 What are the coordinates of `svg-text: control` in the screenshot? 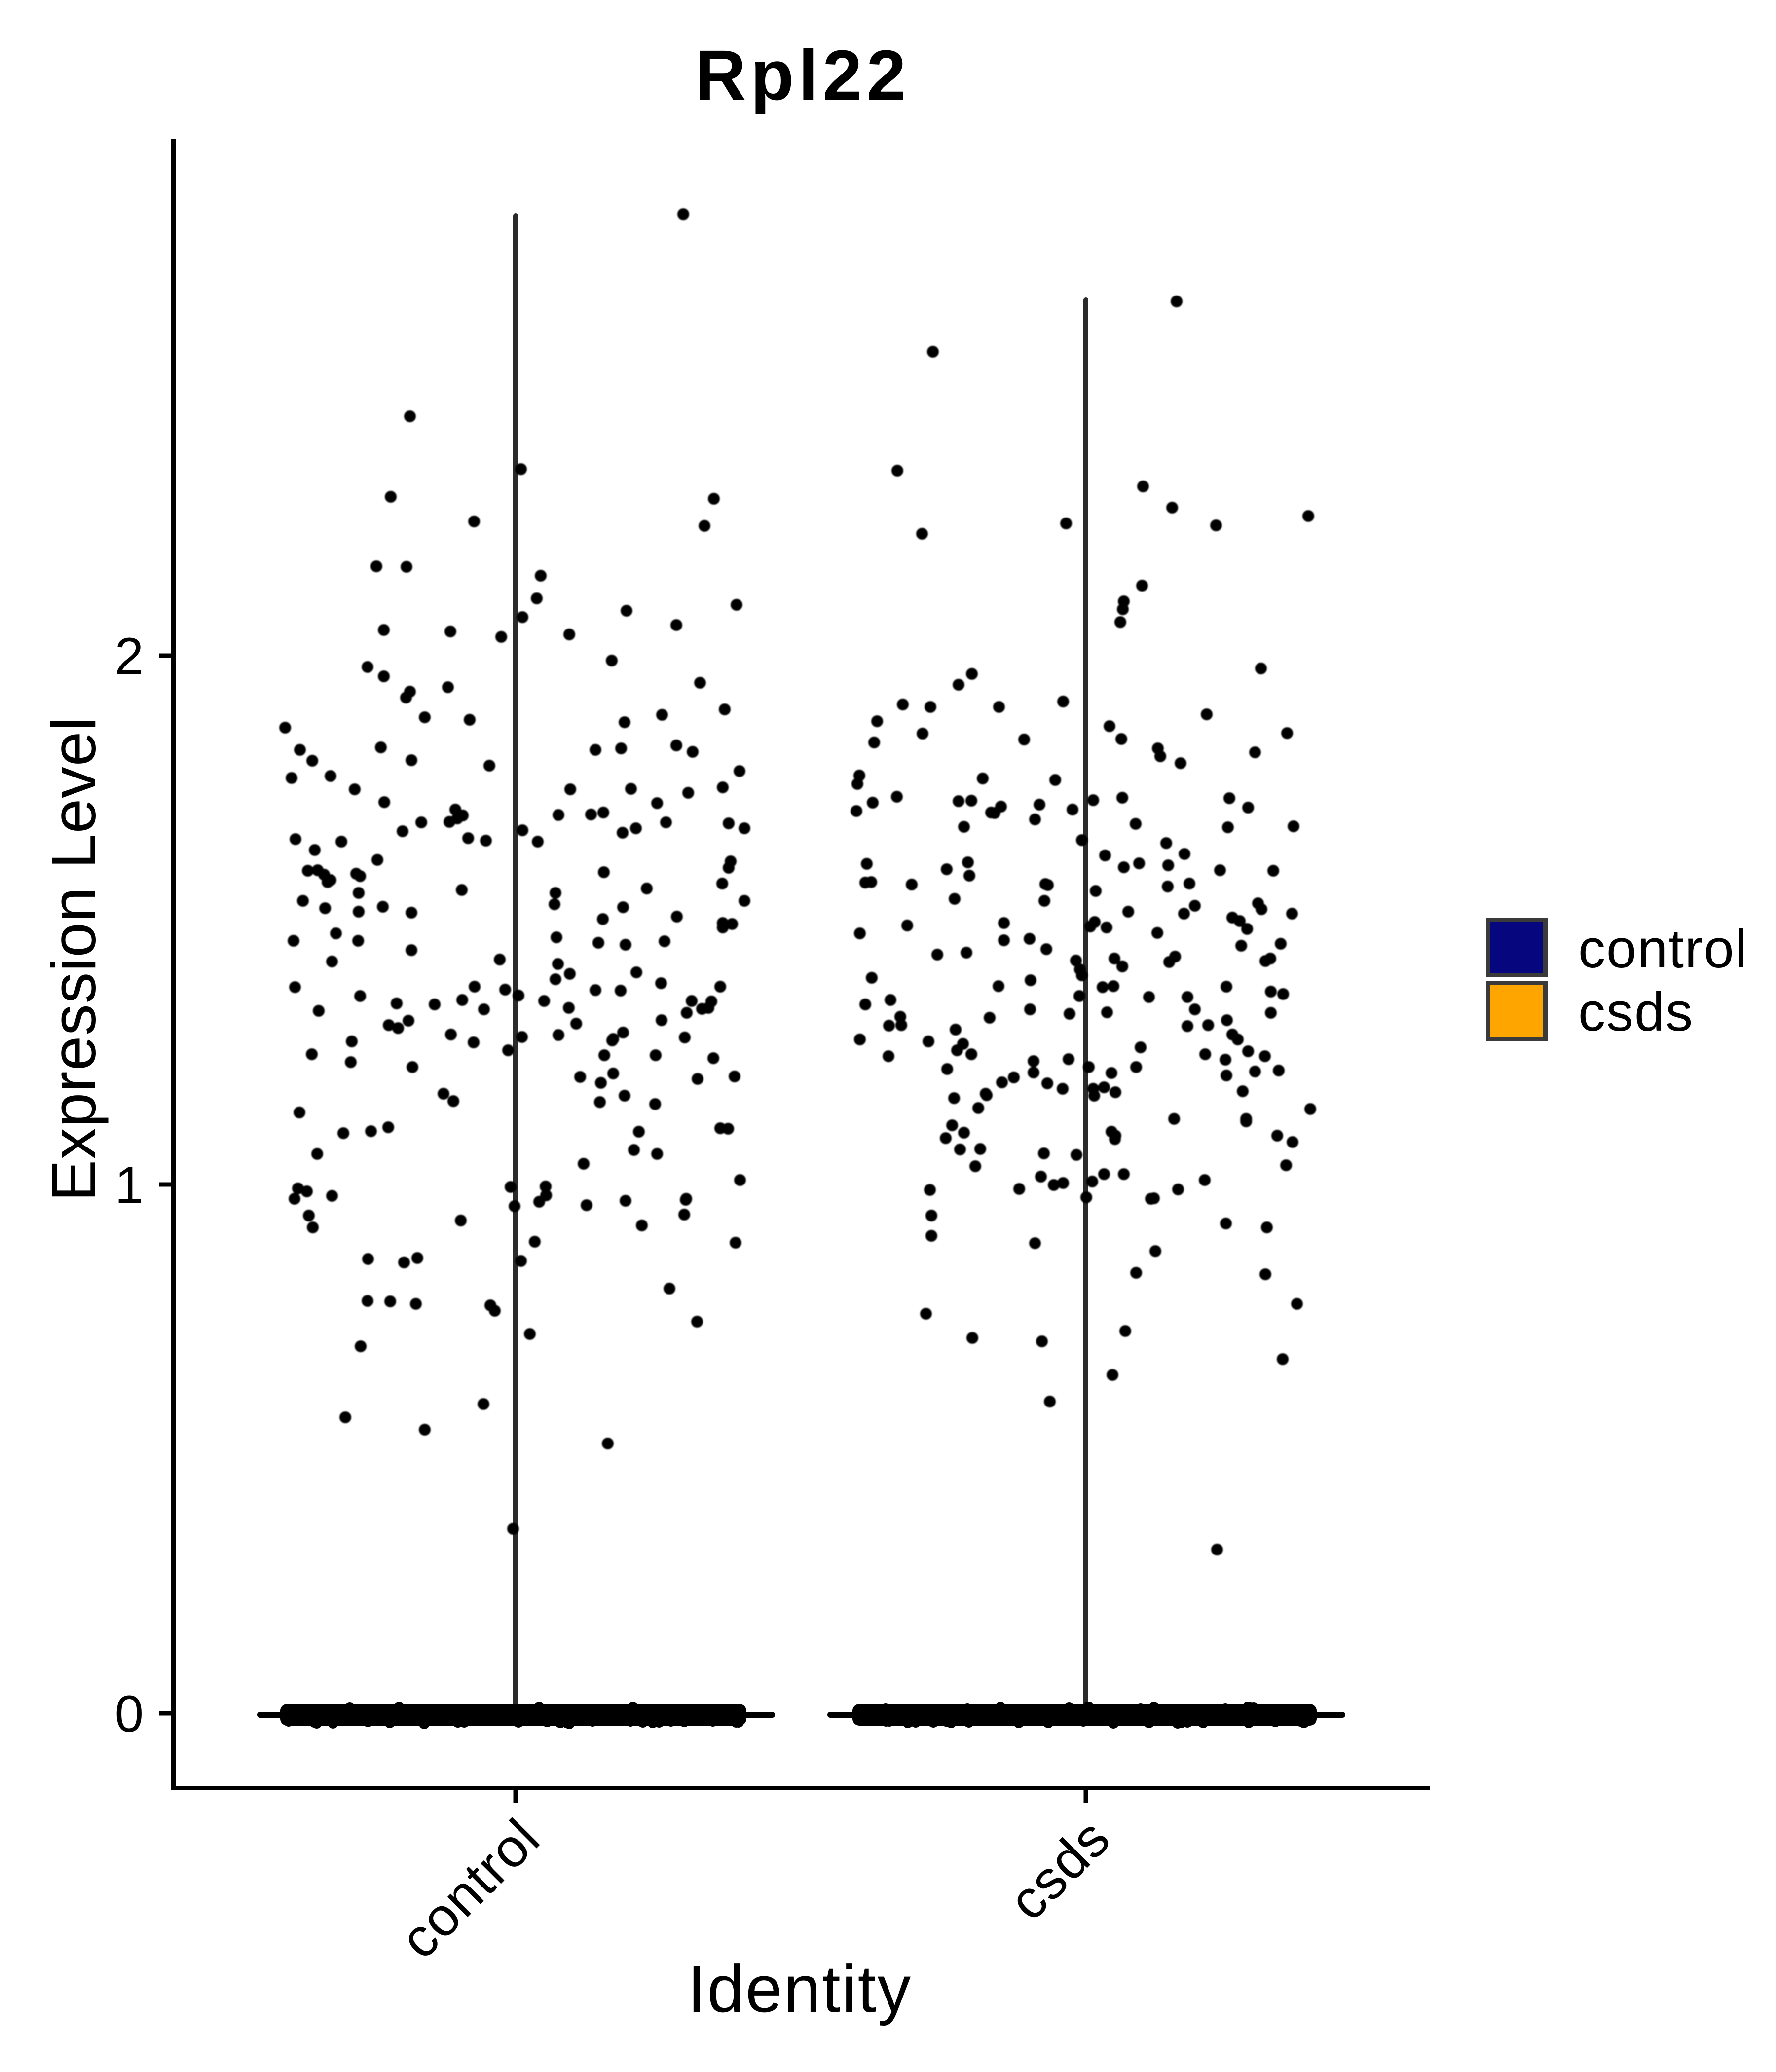 It's located at (1663, 949).